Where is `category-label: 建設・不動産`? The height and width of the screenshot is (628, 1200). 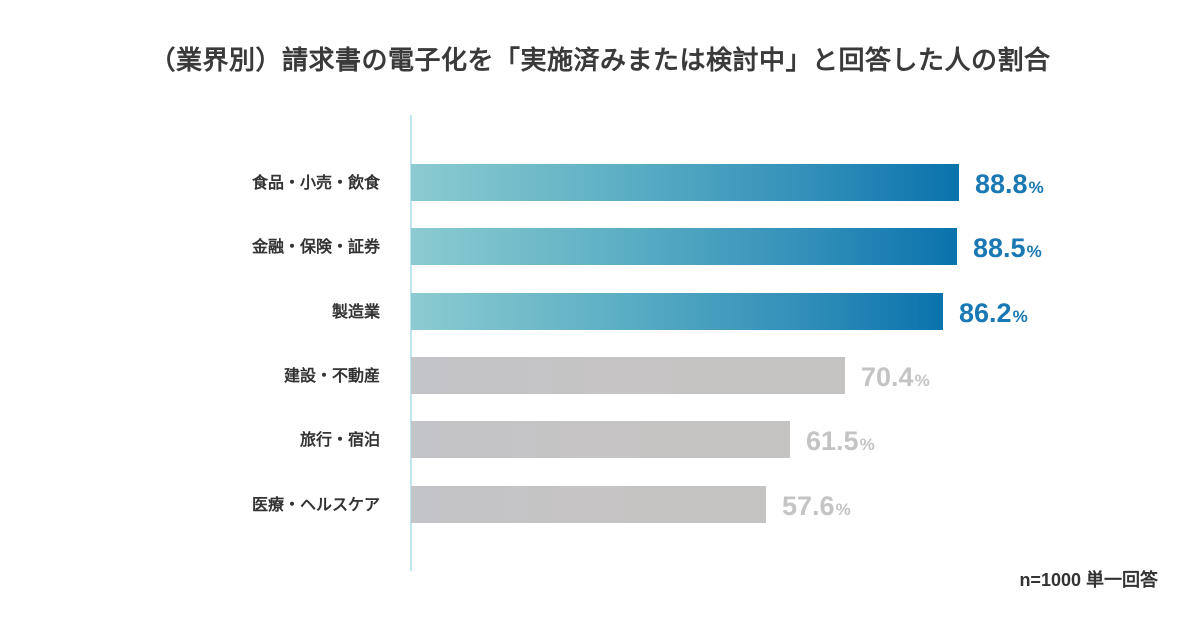
category-label: 建設・不動産 is located at coordinates (331, 375).